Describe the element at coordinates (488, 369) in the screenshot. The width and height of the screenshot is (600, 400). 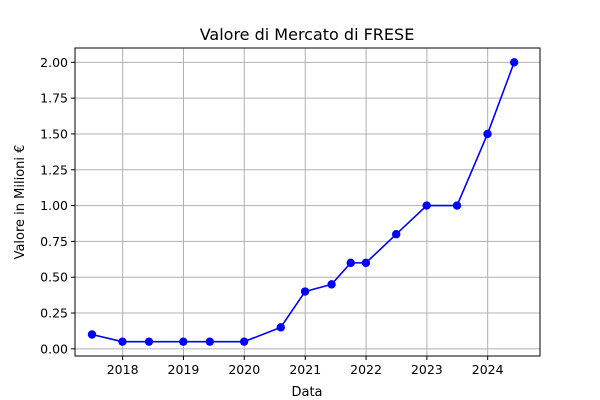
I see `x-tick-label: 2024` at that location.